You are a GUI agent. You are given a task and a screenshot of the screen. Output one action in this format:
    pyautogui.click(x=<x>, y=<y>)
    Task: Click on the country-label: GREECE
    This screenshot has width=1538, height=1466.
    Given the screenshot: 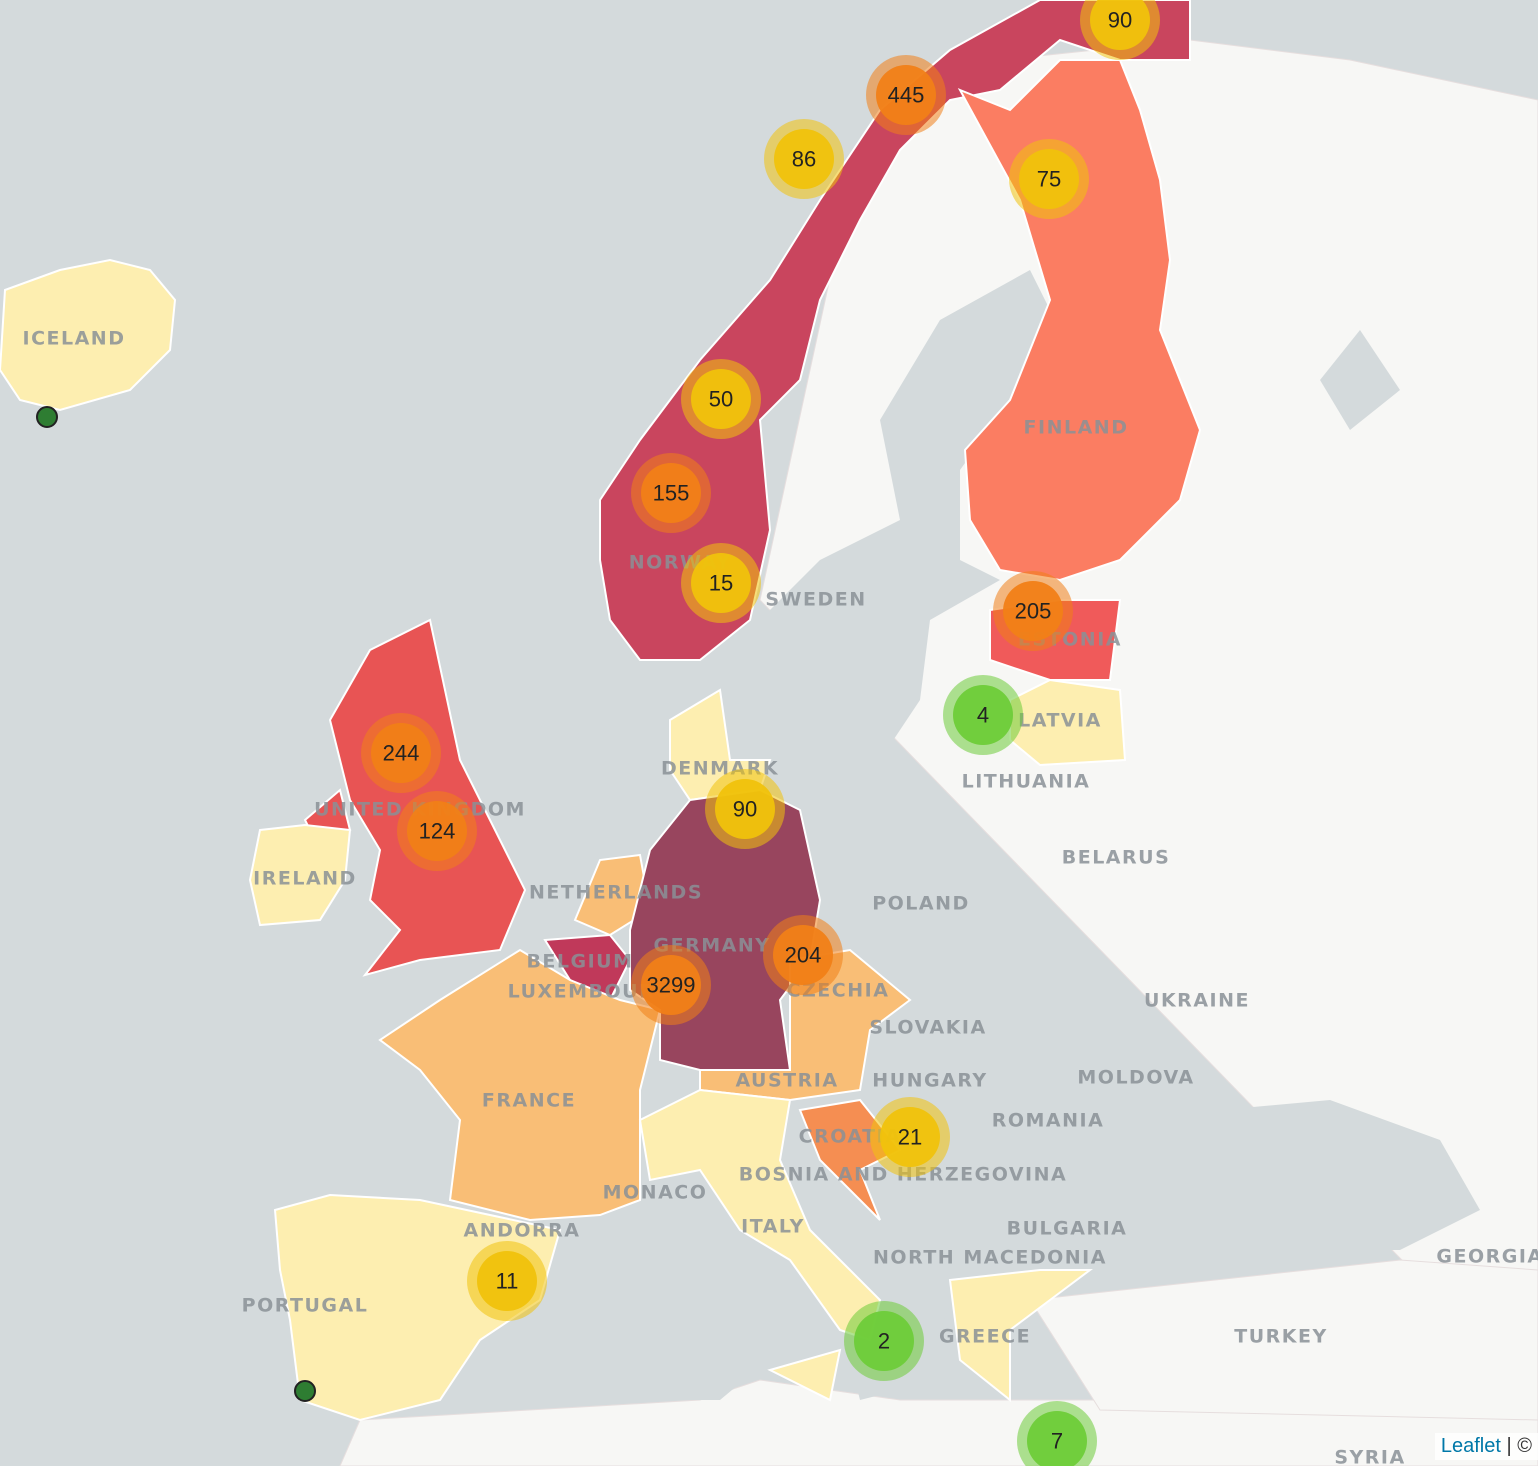 What is the action you would take?
    pyautogui.click(x=985, y=1337)
    